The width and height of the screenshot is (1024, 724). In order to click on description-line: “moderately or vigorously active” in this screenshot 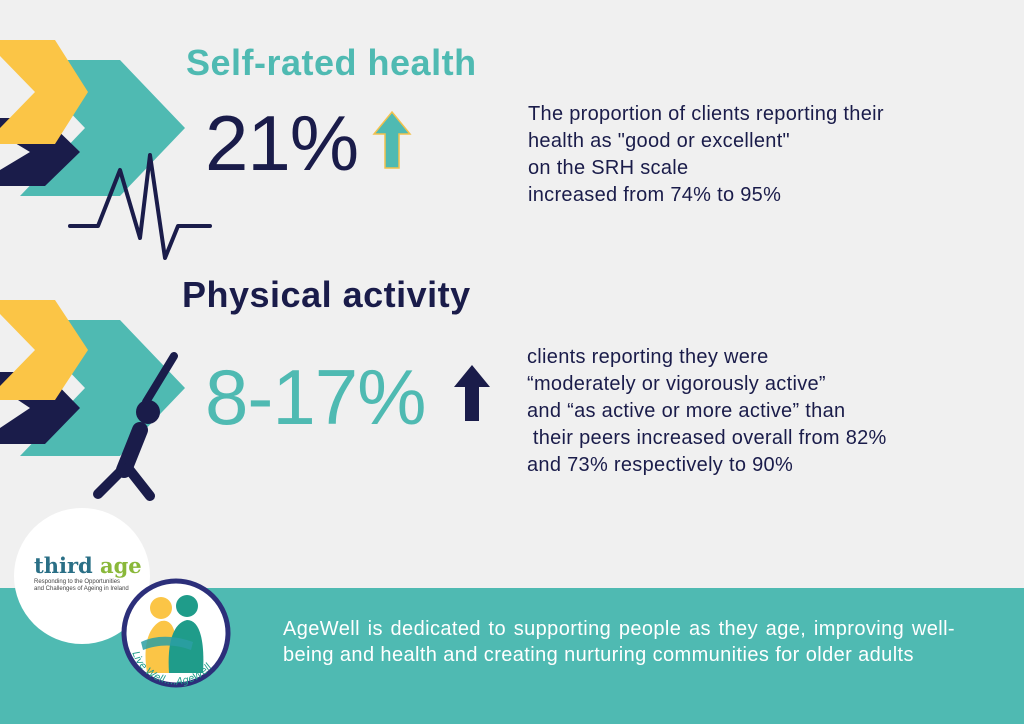, I will do `click(676, 384)`.